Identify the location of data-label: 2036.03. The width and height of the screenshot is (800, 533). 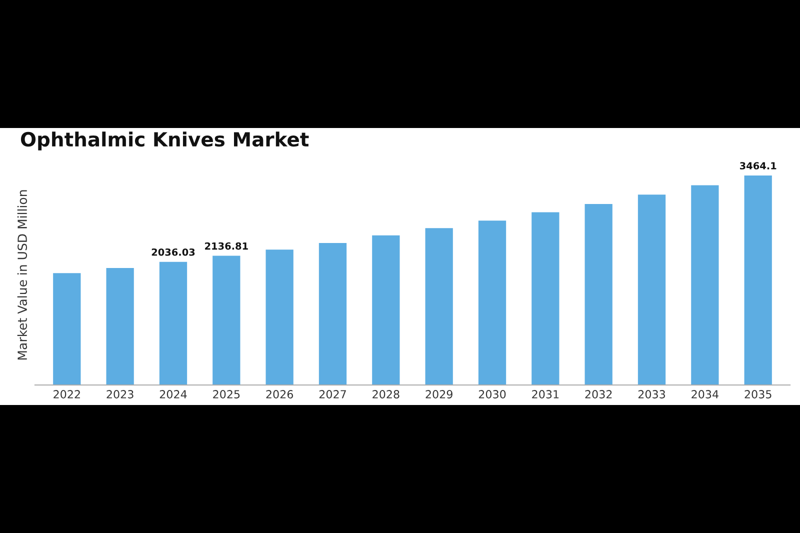
(173, 252).